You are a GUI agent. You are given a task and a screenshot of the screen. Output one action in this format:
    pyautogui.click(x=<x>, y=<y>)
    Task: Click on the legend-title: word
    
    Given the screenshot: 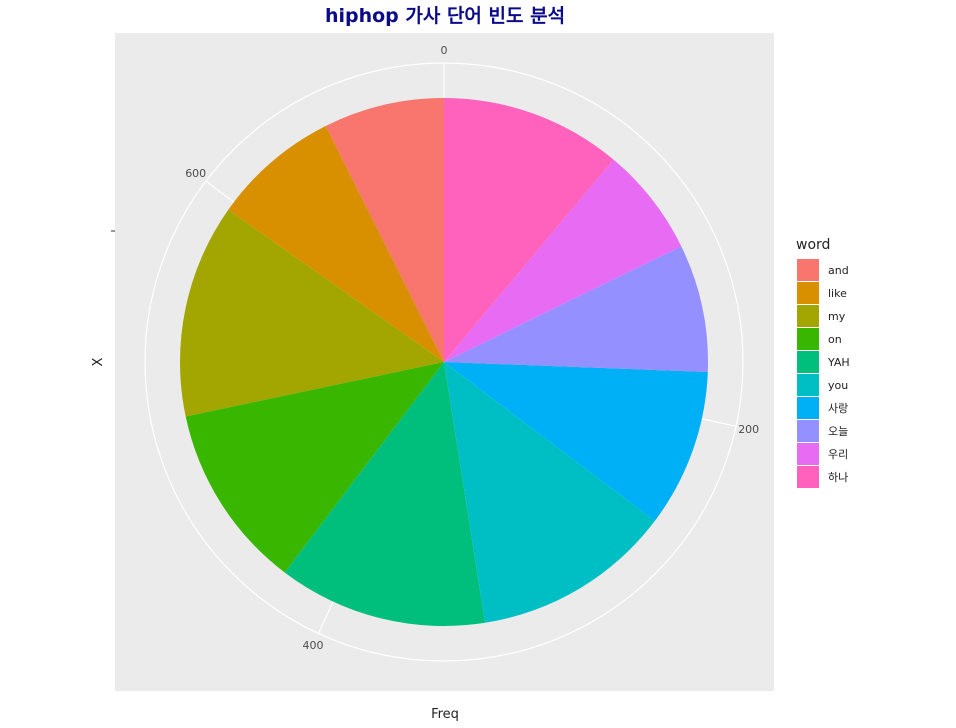 What is the action you would take?
    pyautogui.click(x=813, y=245)
    